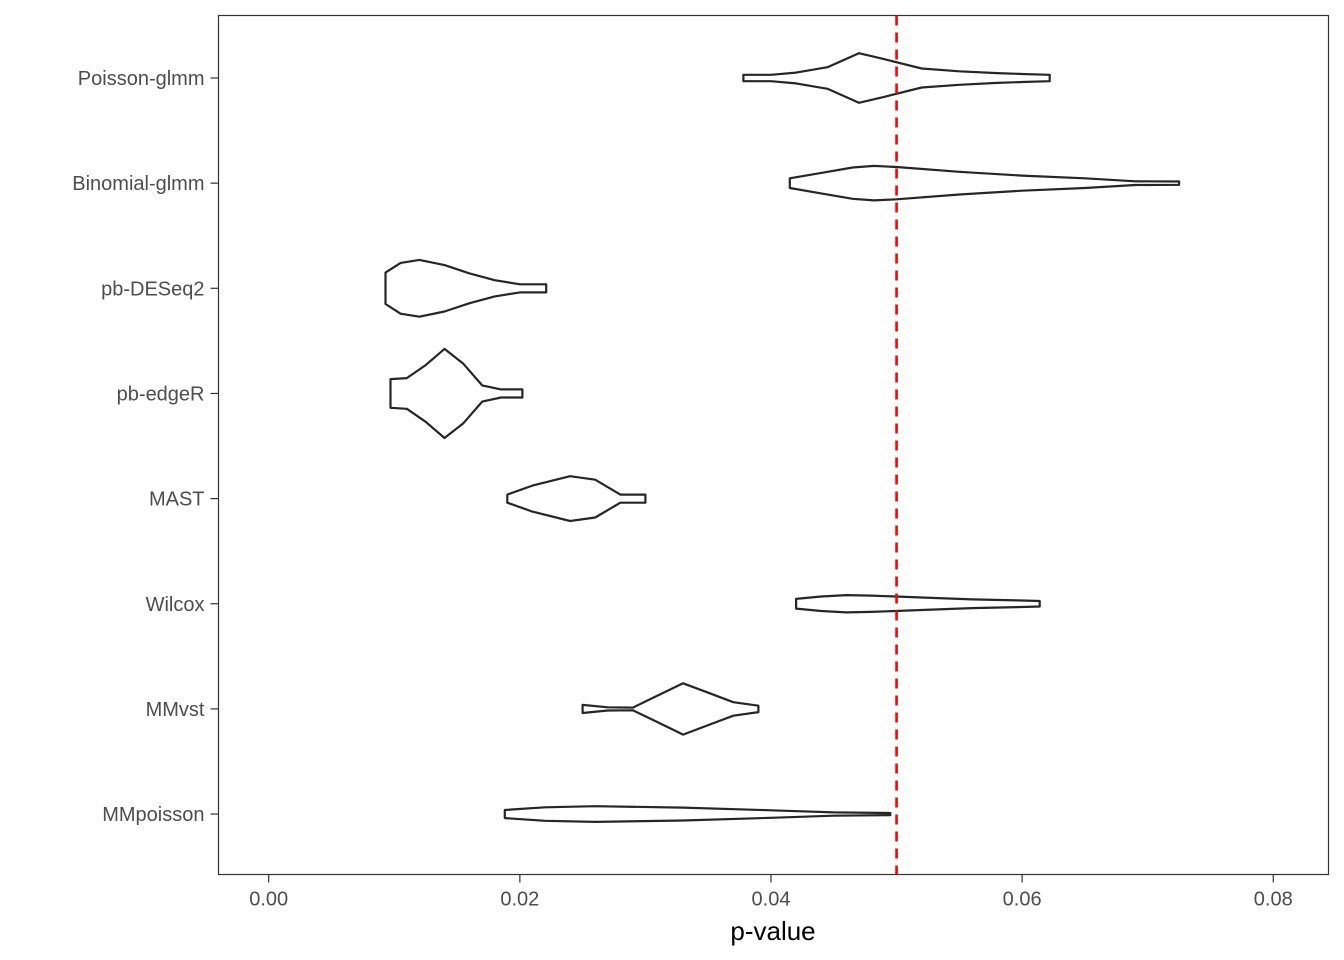 The width and height of the screenshot is (1344, 960). I want to click on y-tick-label: MMvst, so click(175, 710).